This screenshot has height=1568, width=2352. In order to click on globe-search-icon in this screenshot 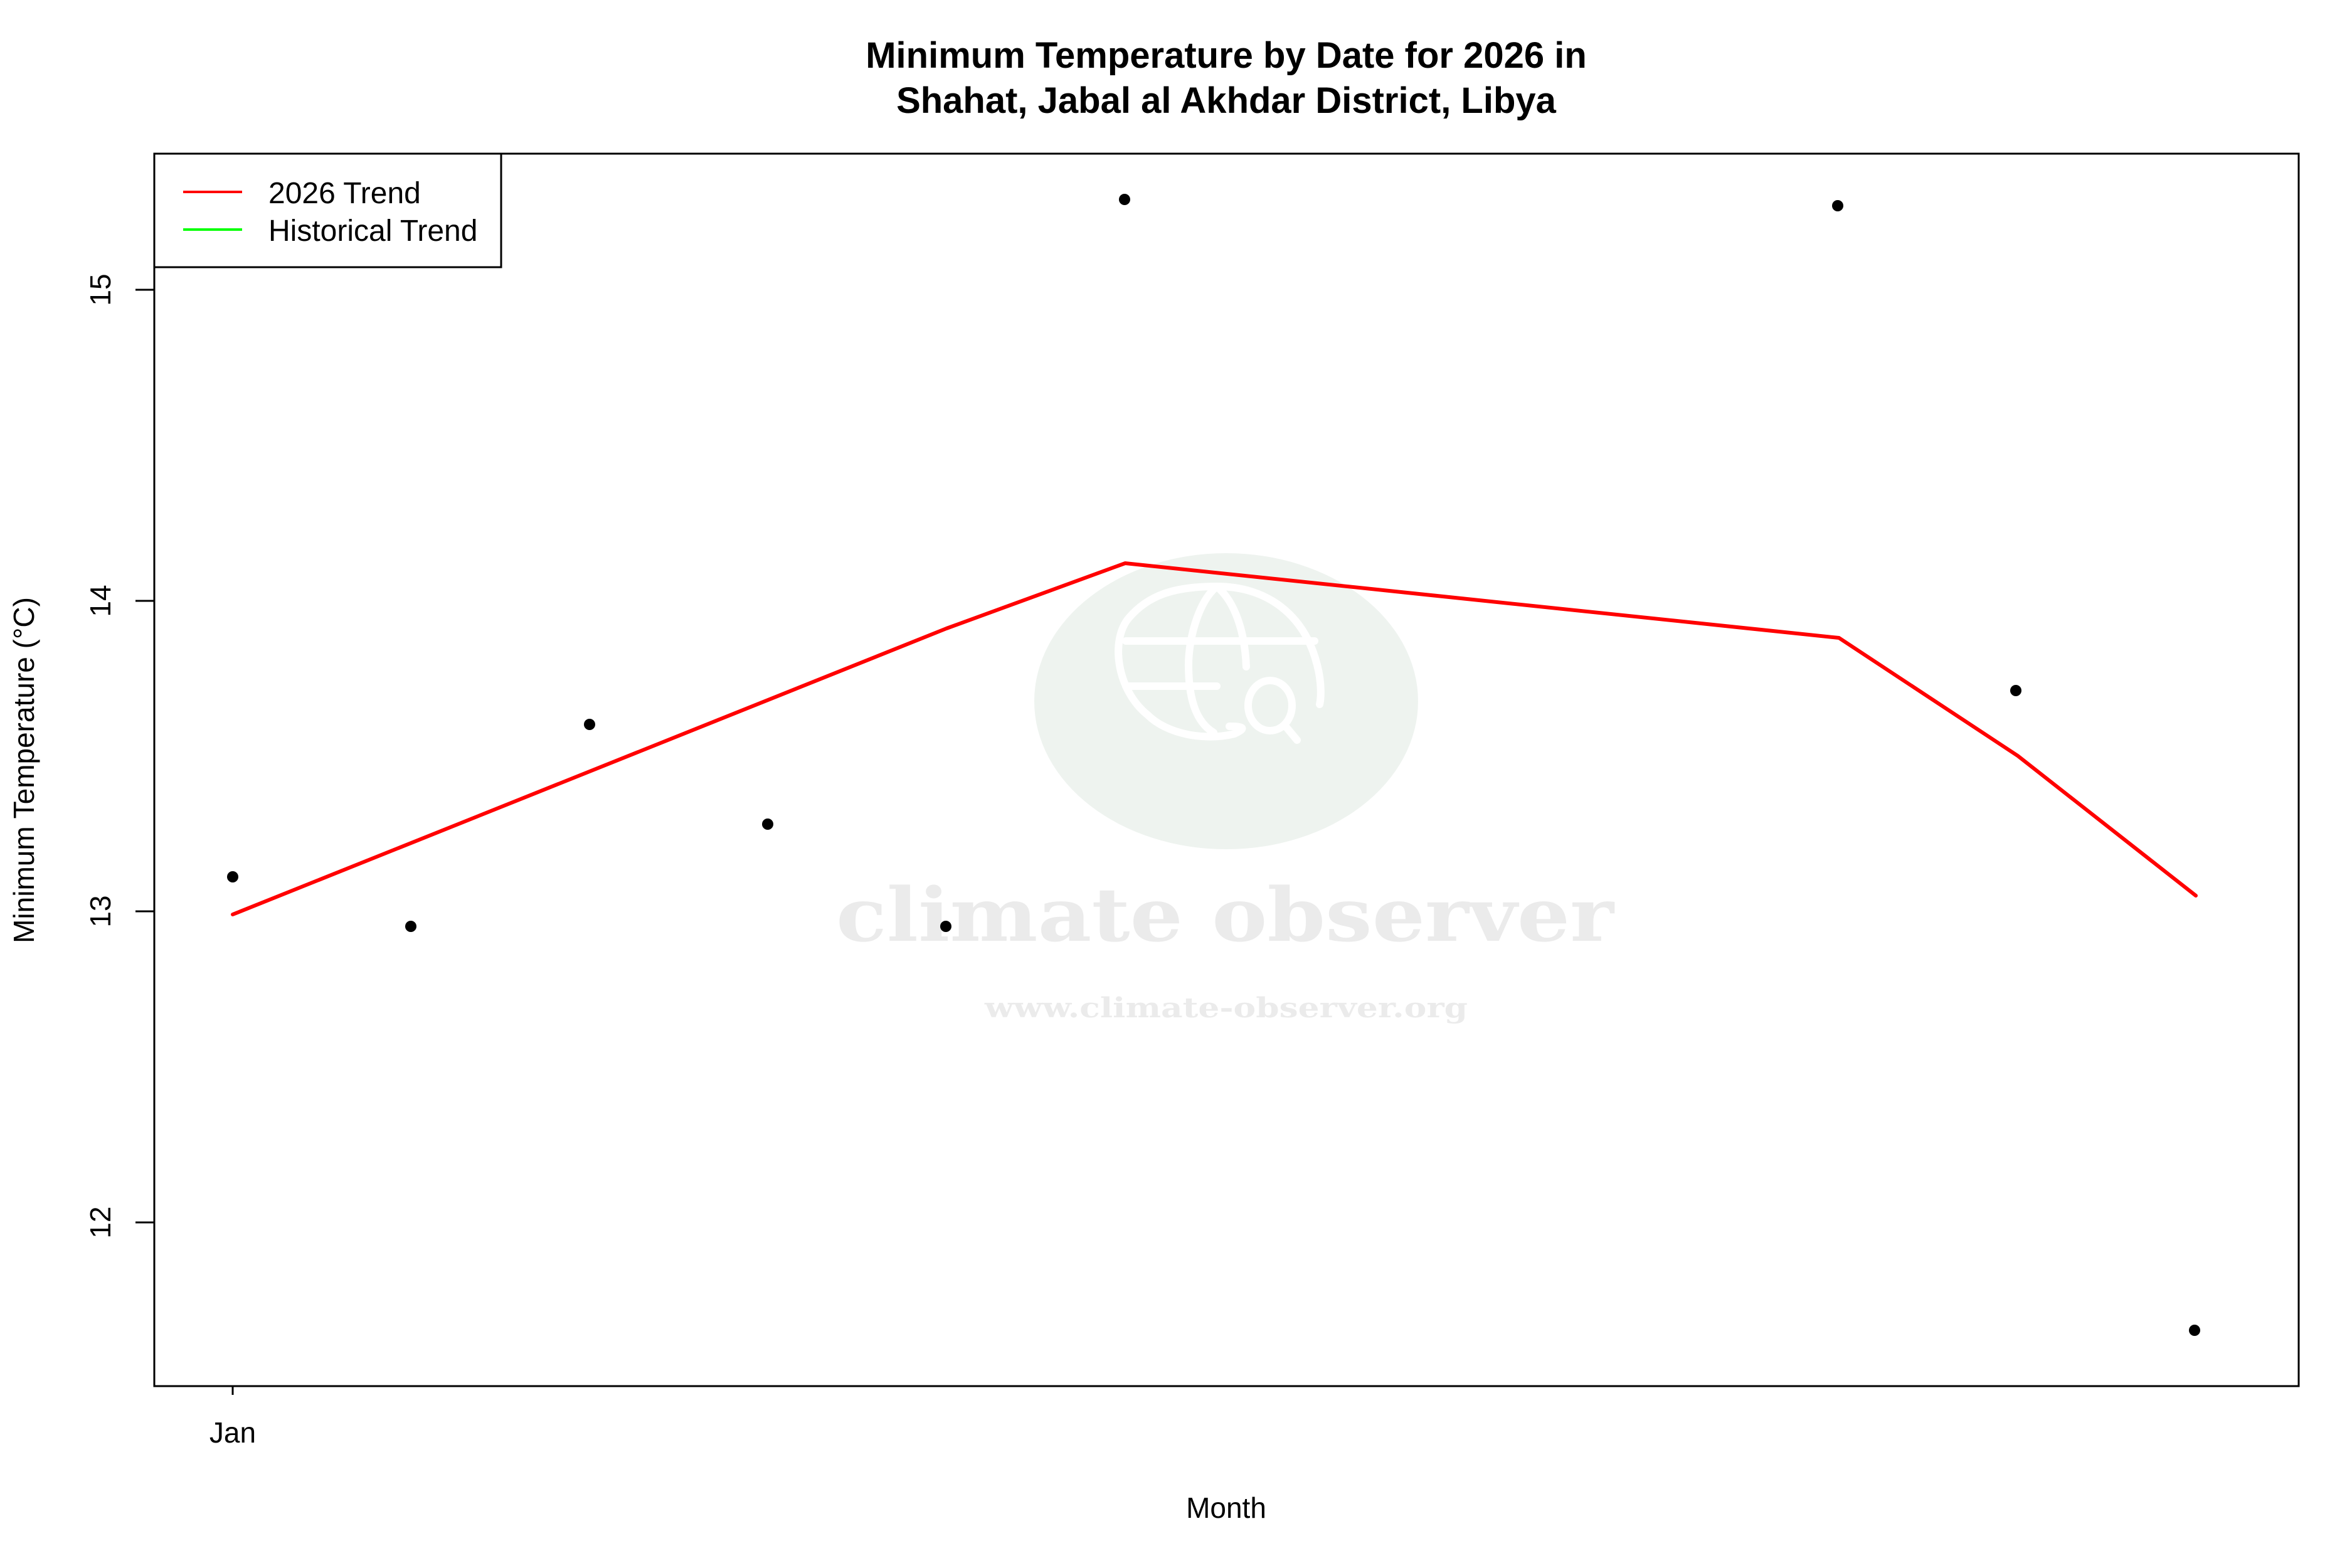, I will do `click(1220, 663)`.